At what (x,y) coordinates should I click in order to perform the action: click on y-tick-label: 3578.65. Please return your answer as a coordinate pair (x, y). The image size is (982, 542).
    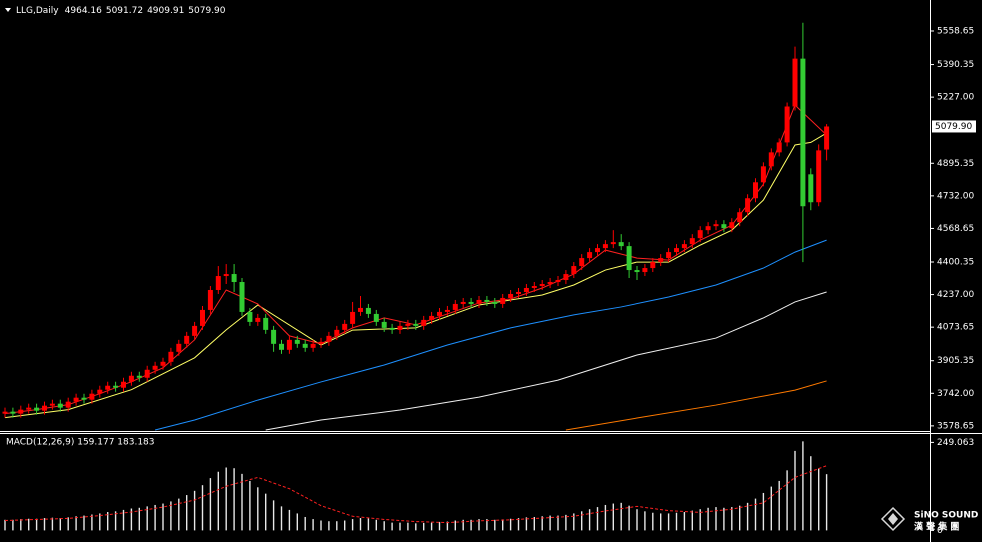
    Looking at the image, I should click on (955, 426).